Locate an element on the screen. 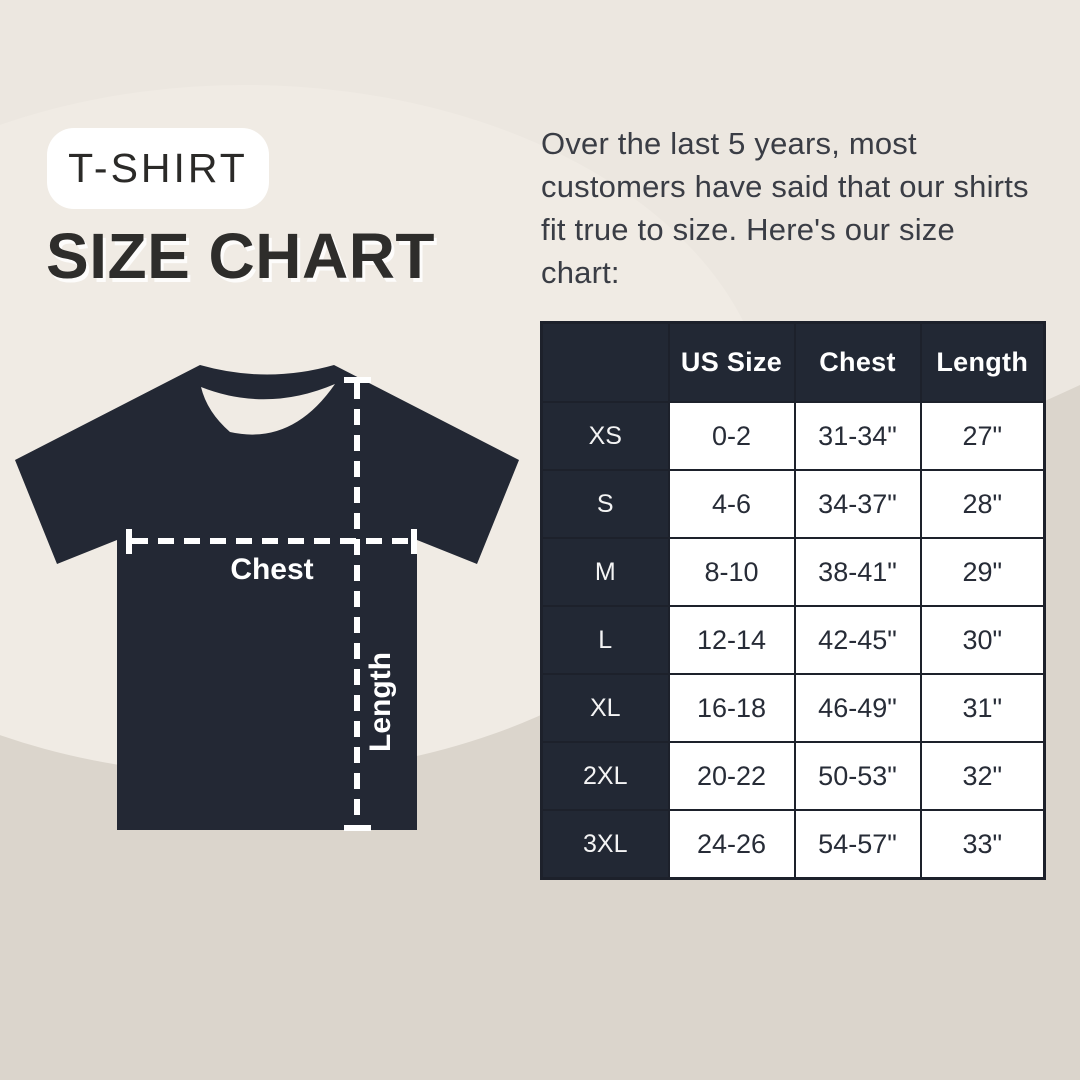 The image size is (1080, 1080). table-header-row: US Size Chest Length is located at coordinates (793, 362).